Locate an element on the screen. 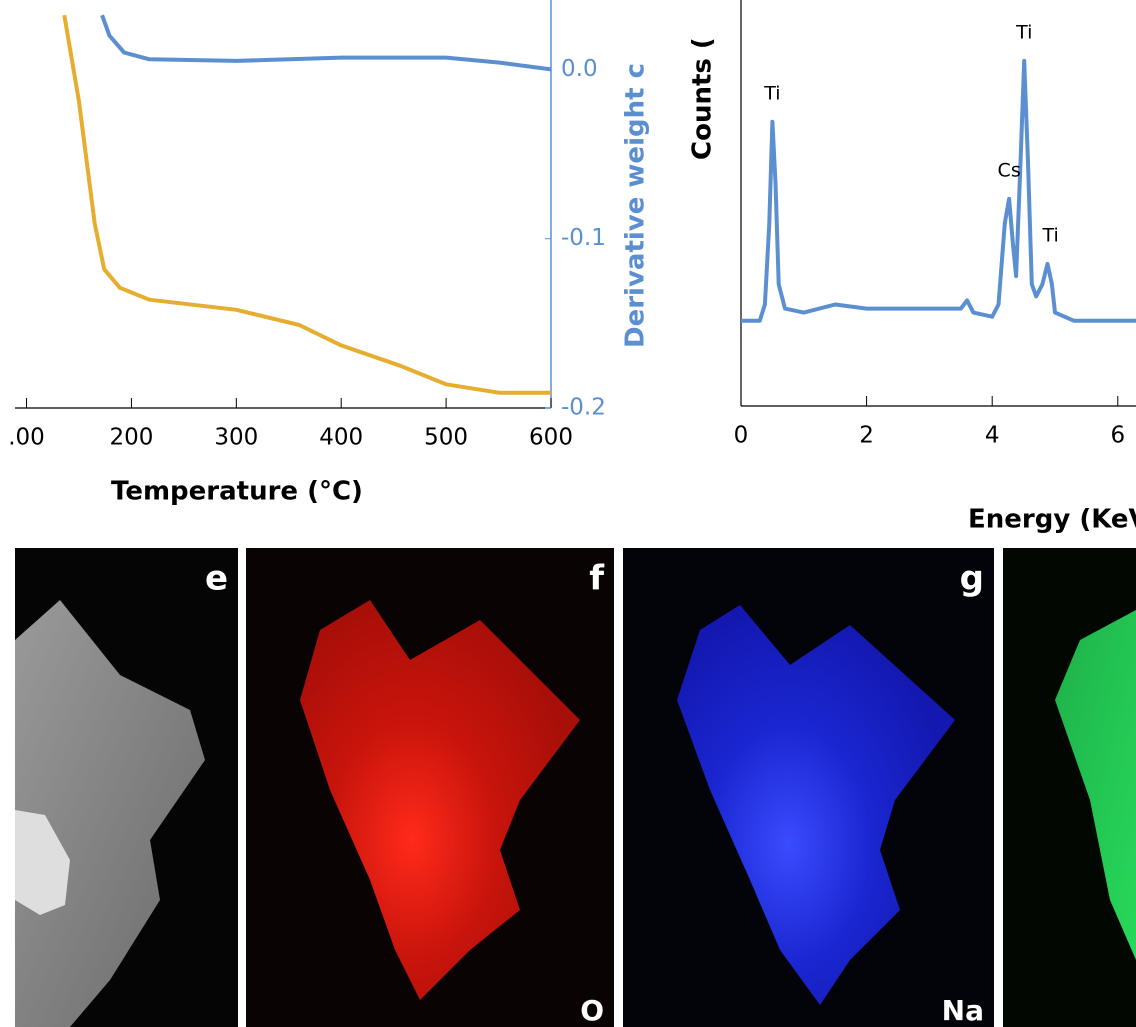 The width and height of the screenshot is (1136, 1027). y-axis-title: Counts ( is located at coordinates (703, 98).